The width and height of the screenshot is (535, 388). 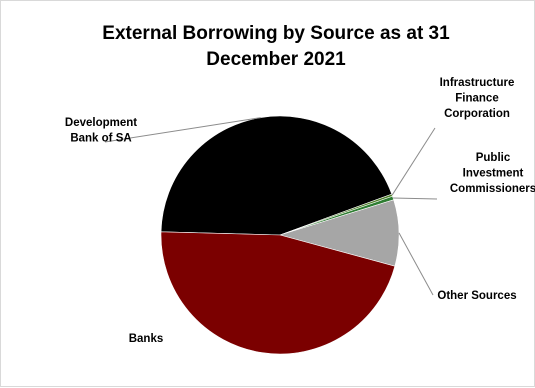 I want to click on leader-line-public-investment-commissioners, so click(x=415, y=198).